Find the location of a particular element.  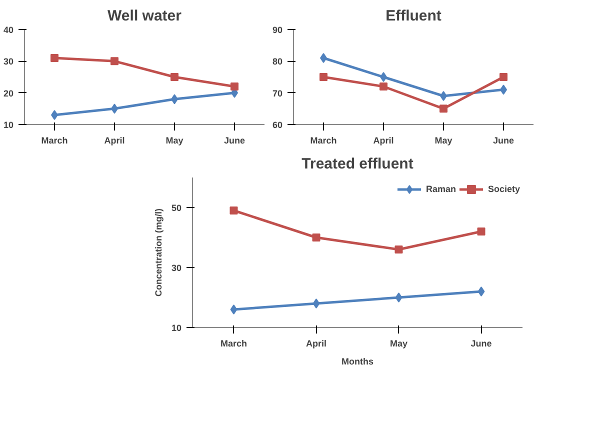

y-tick-label: 40 is located at coordinates (8, 30).